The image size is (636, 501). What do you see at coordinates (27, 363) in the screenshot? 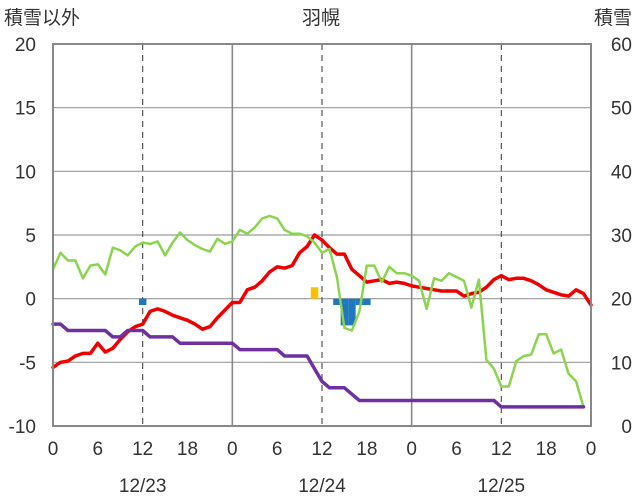
I see `left-tick-label: -5` at bounding box center [27, 363].